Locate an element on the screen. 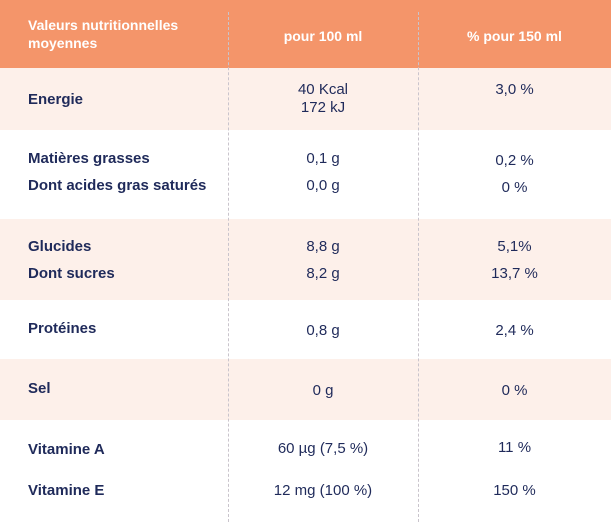  row-label-saturated: Dont acides gras saturés is located at coordinates (117, 185).